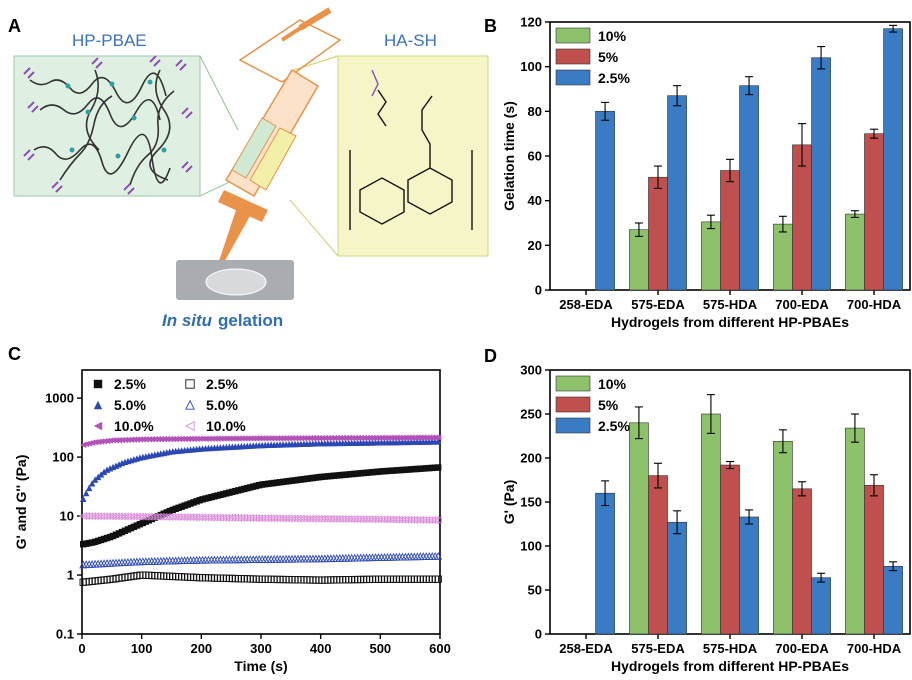 The width and height of the screenshot is (912, 680). I want to click on gel-droplet, so click(236, 282).